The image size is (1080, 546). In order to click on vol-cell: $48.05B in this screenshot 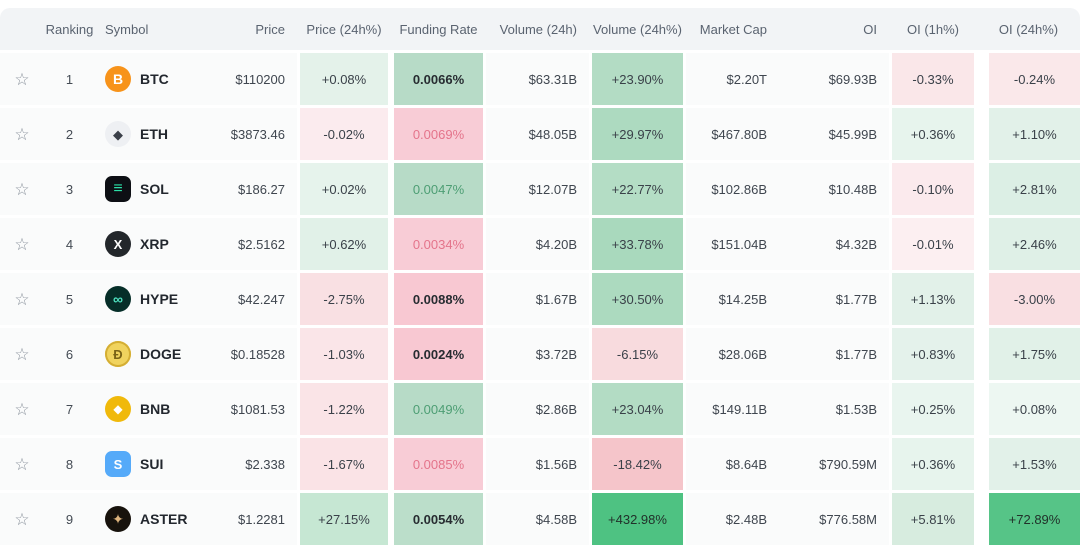, I will do `click(537, 134)`.